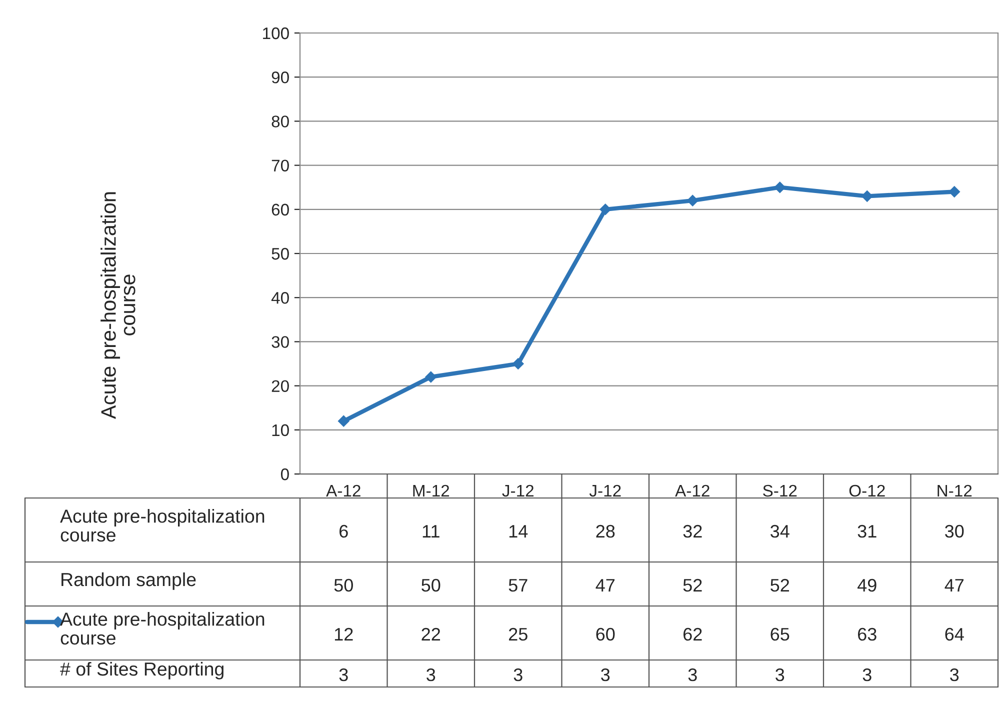  Describe the element at coordinates (867, 531) in the screenshot. I see `text: 31` at that location.